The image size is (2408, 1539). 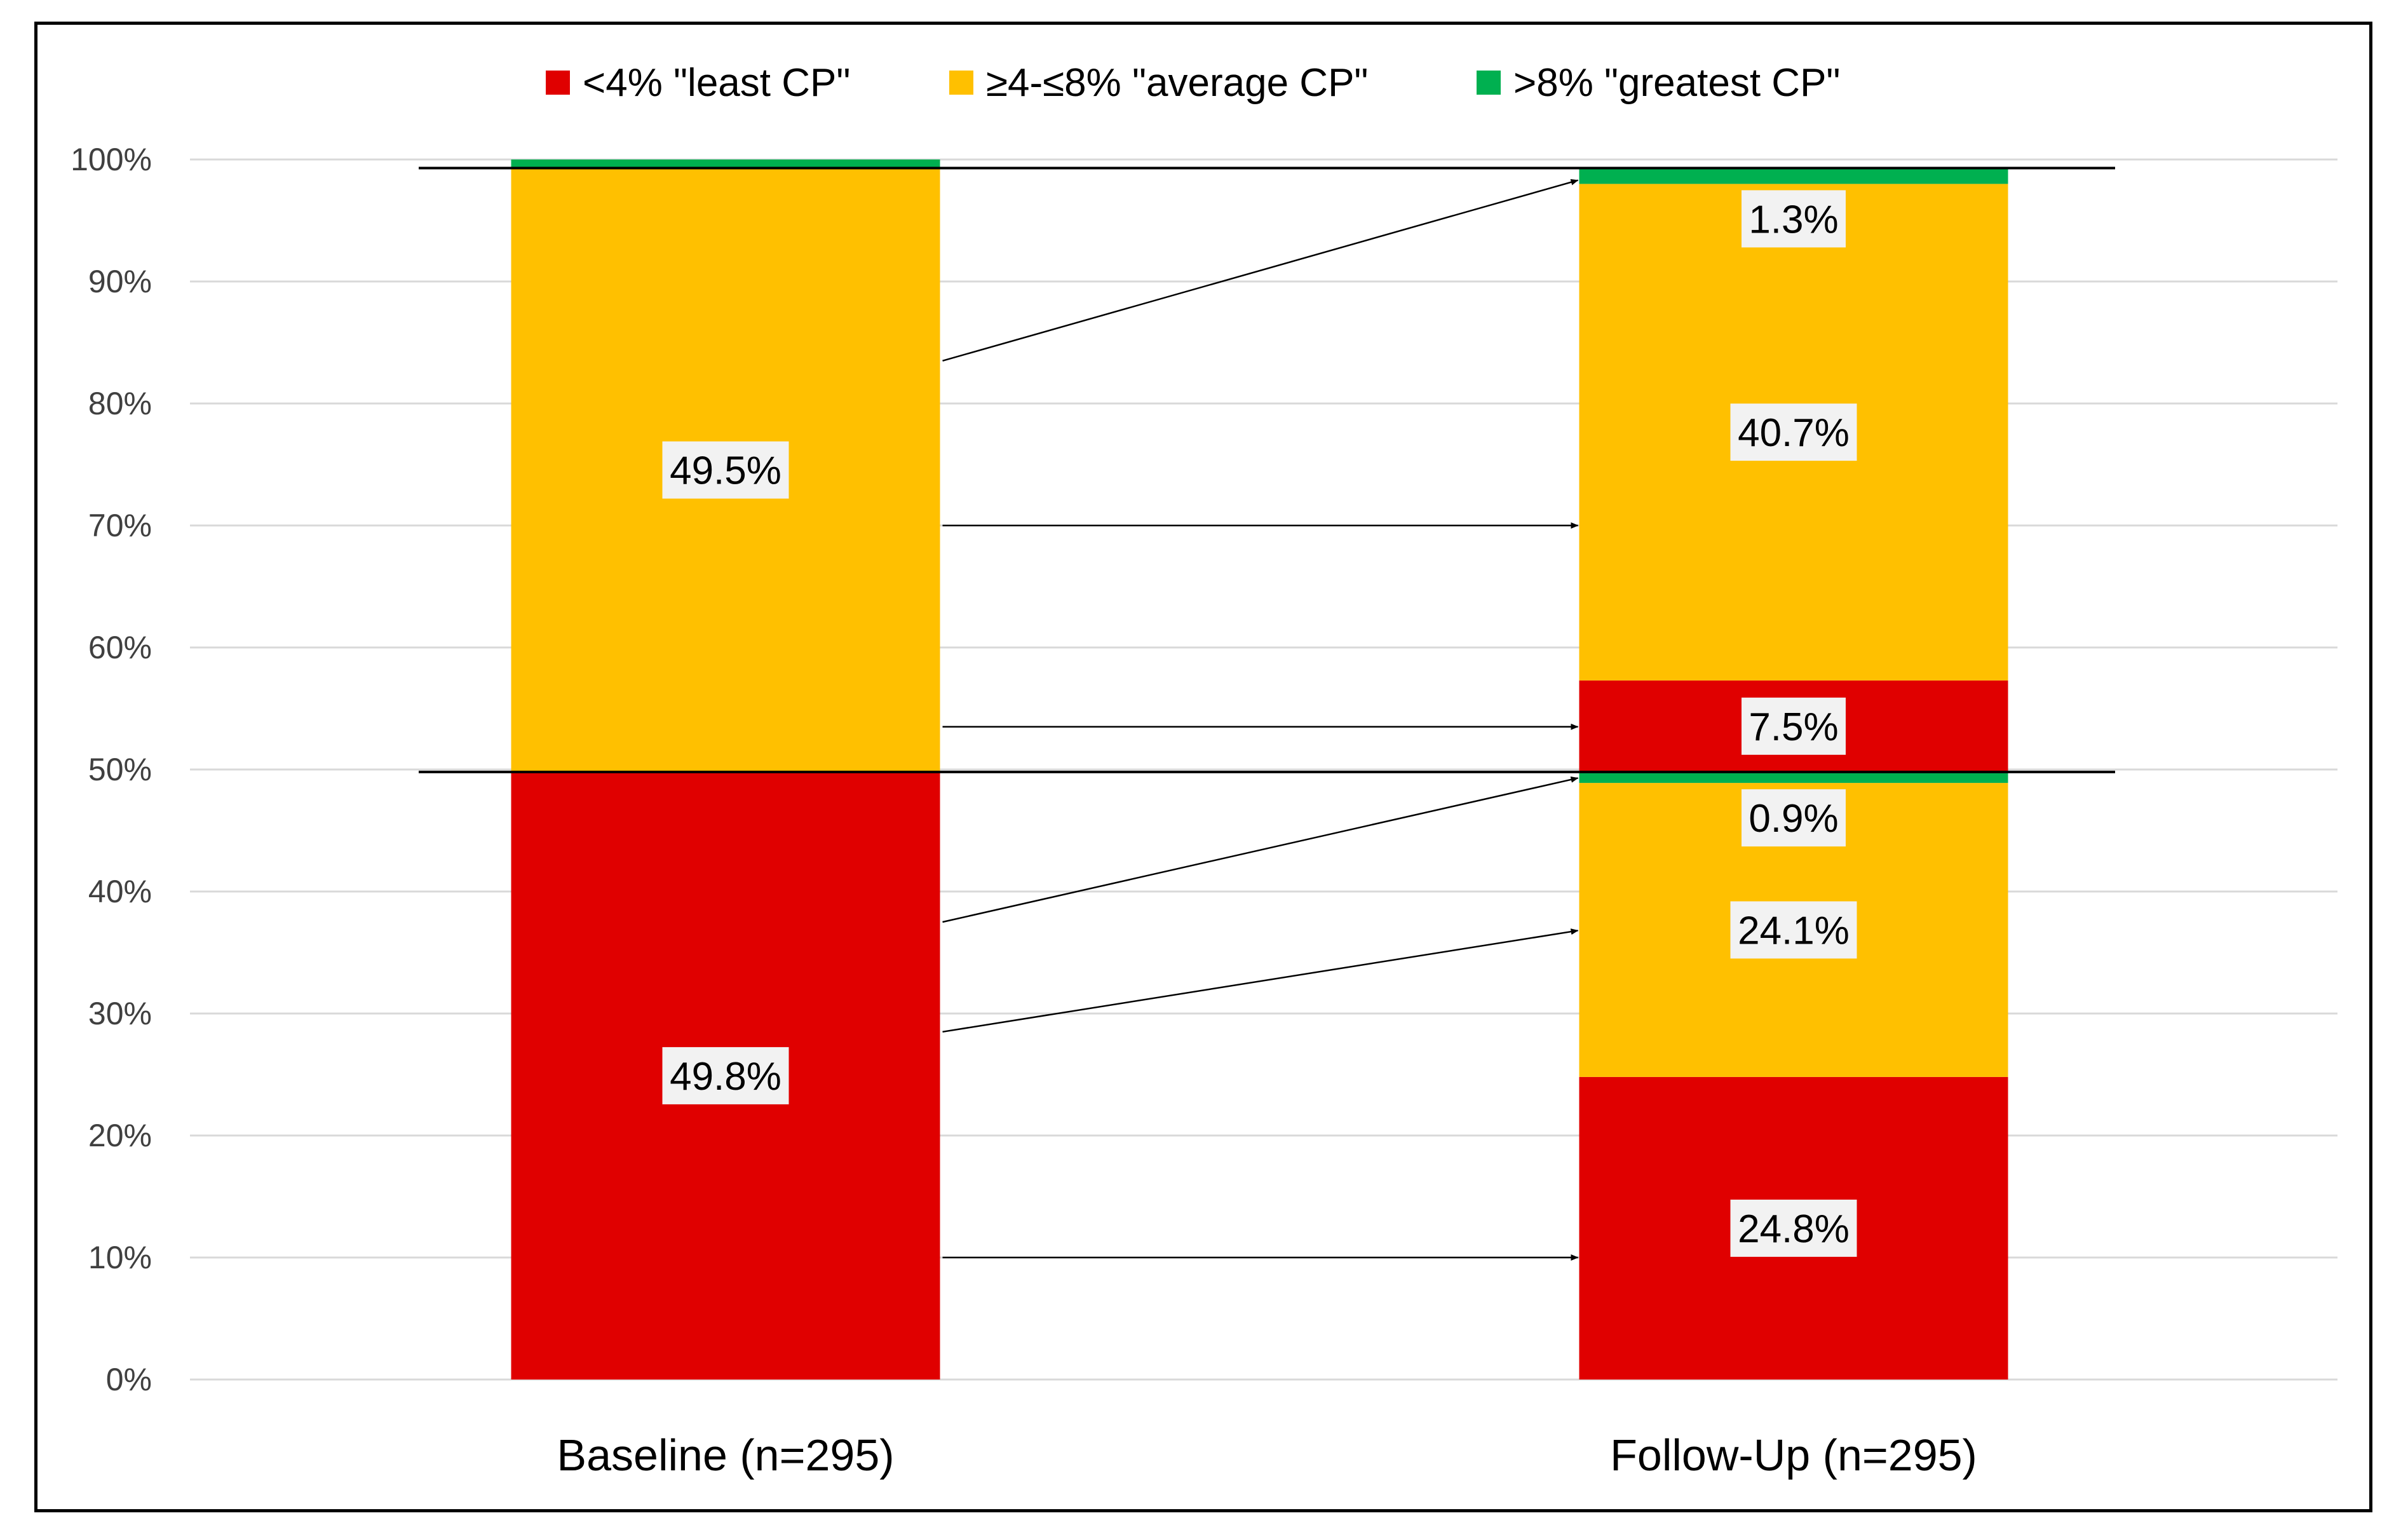 I want to click on legend-label: <4% "least CP", so click(x=717, y=83).